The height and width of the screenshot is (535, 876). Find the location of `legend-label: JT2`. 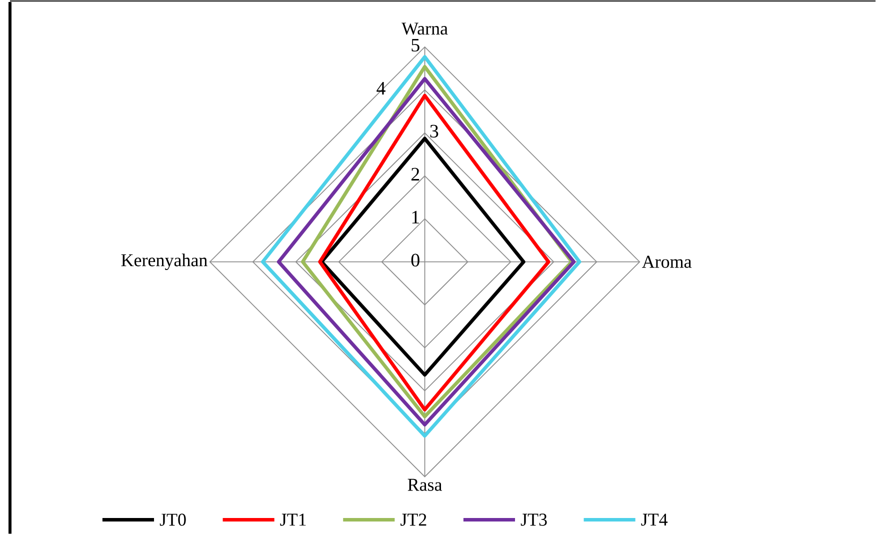

legend-label: JT2 is located at coordinates (413, 520).